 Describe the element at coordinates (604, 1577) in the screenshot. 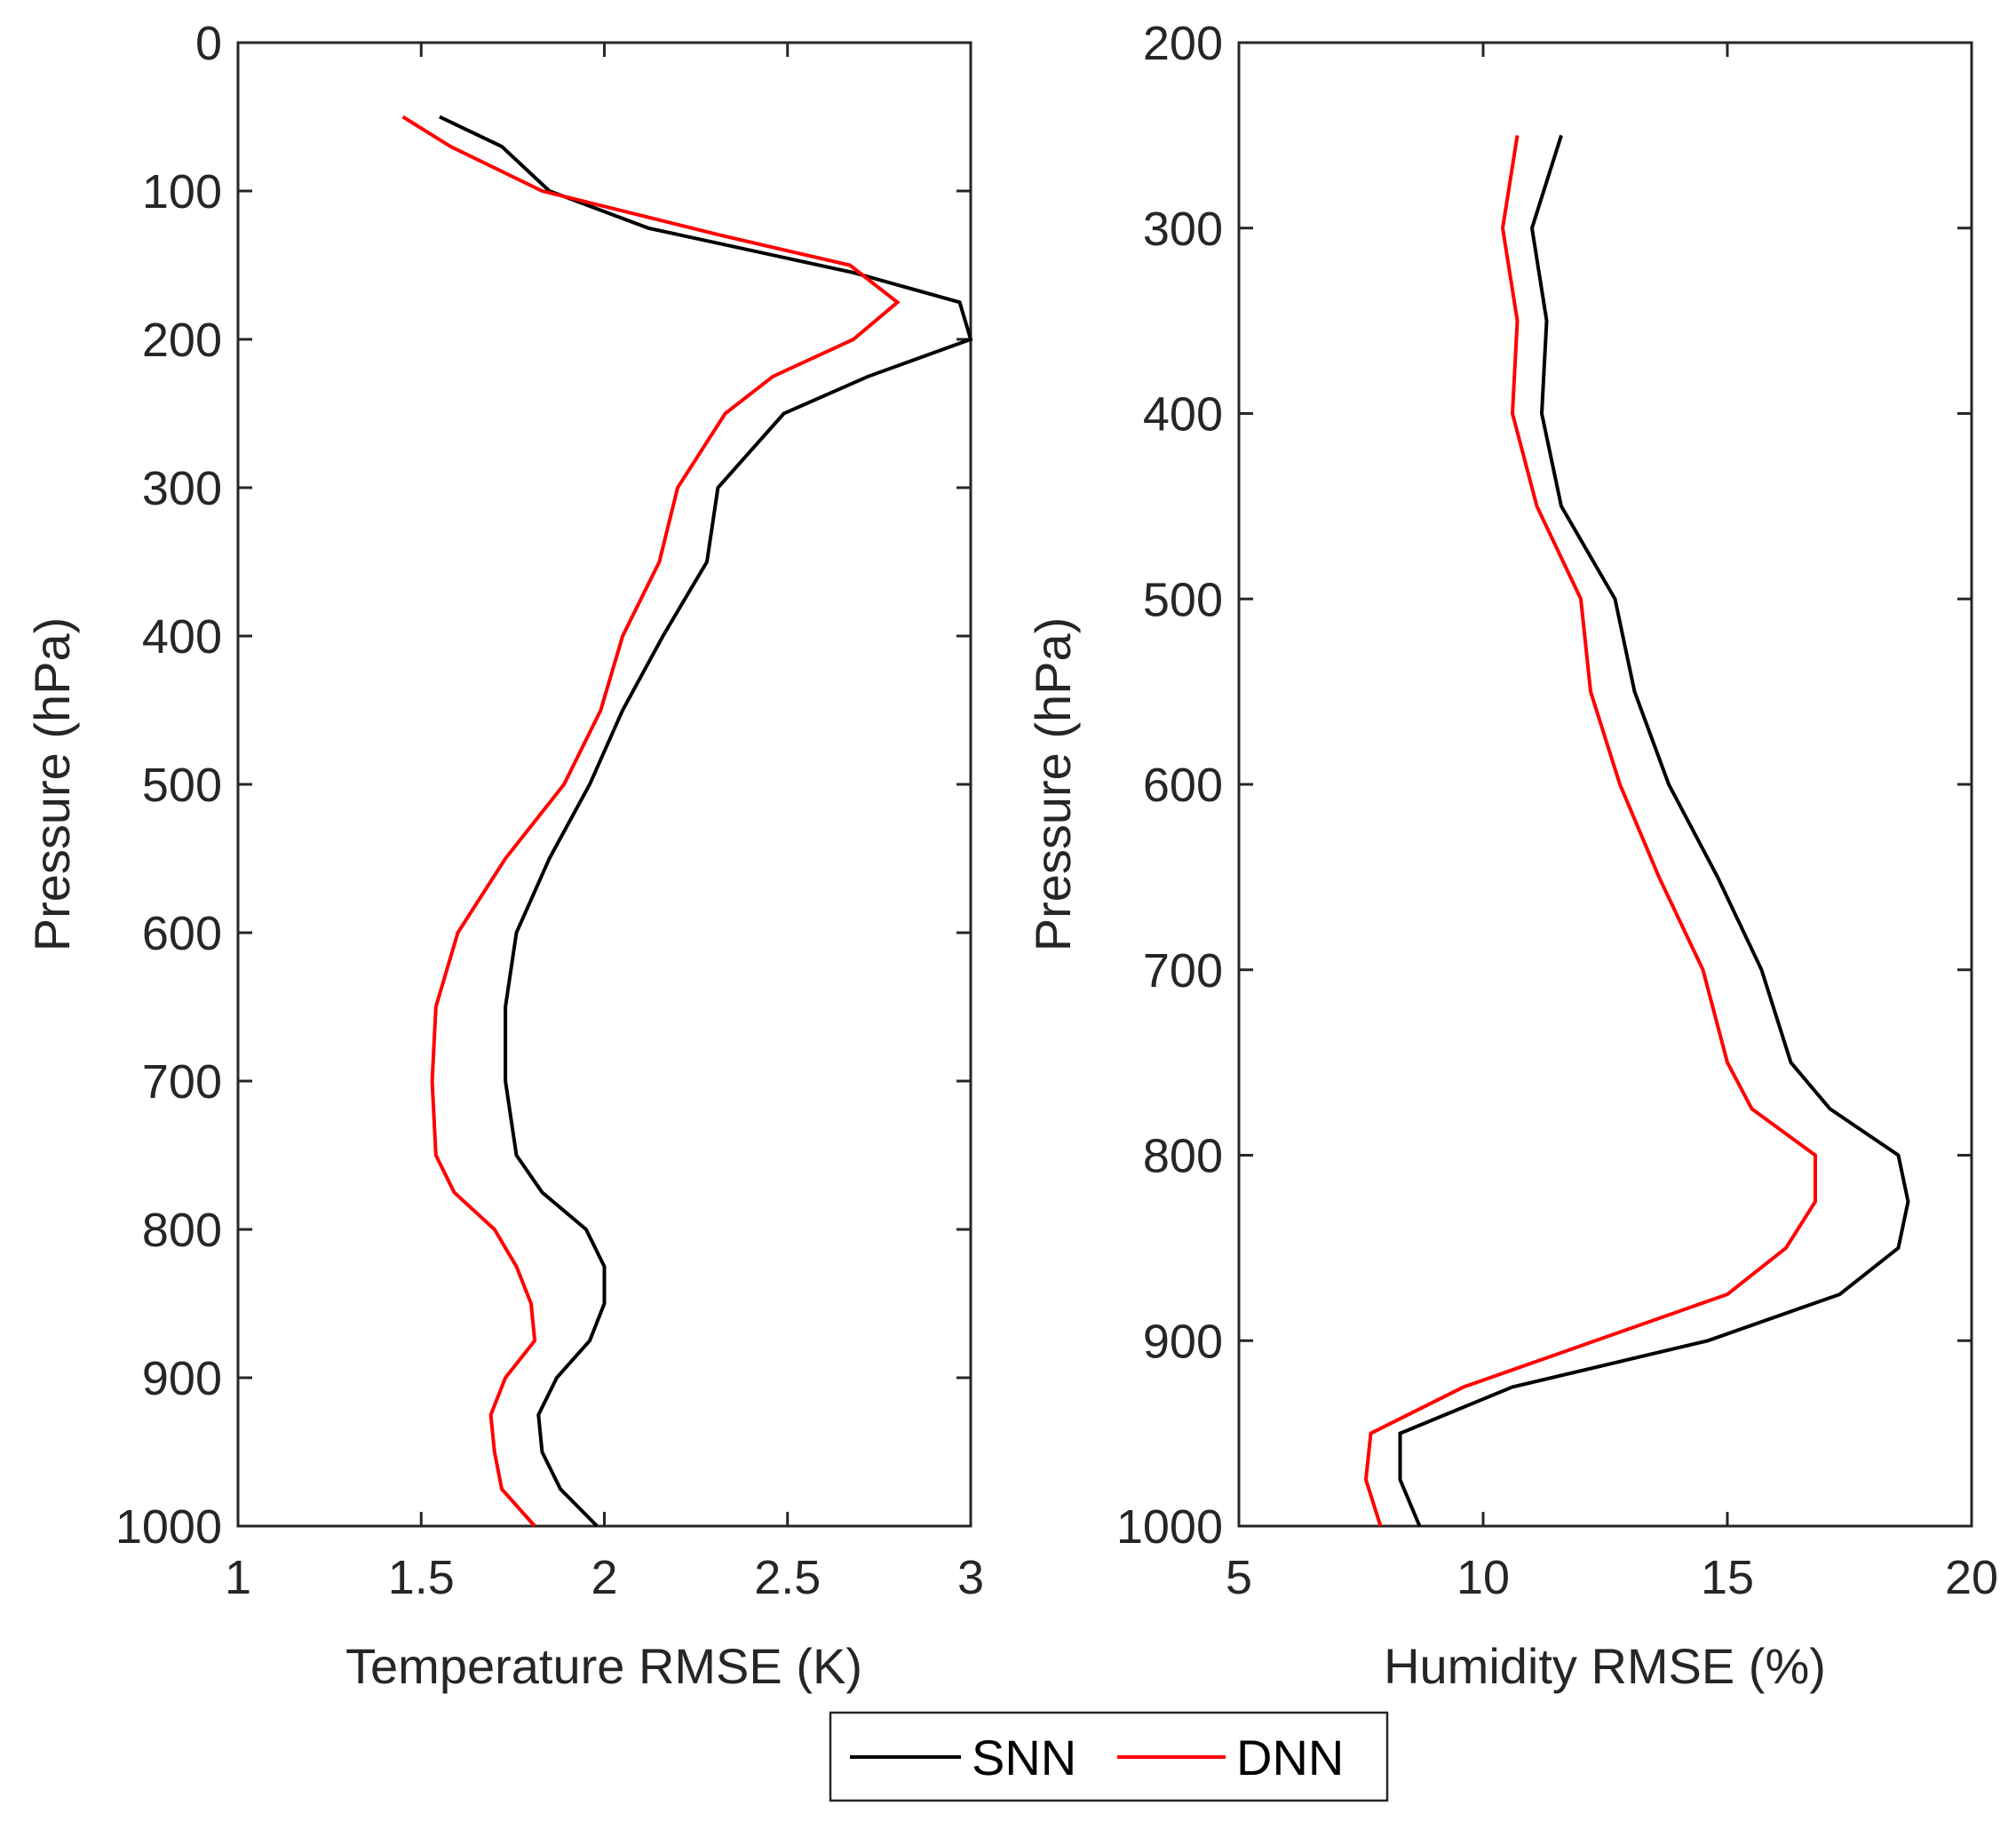

I see `temperature-x-tick-label: 2` at that location.